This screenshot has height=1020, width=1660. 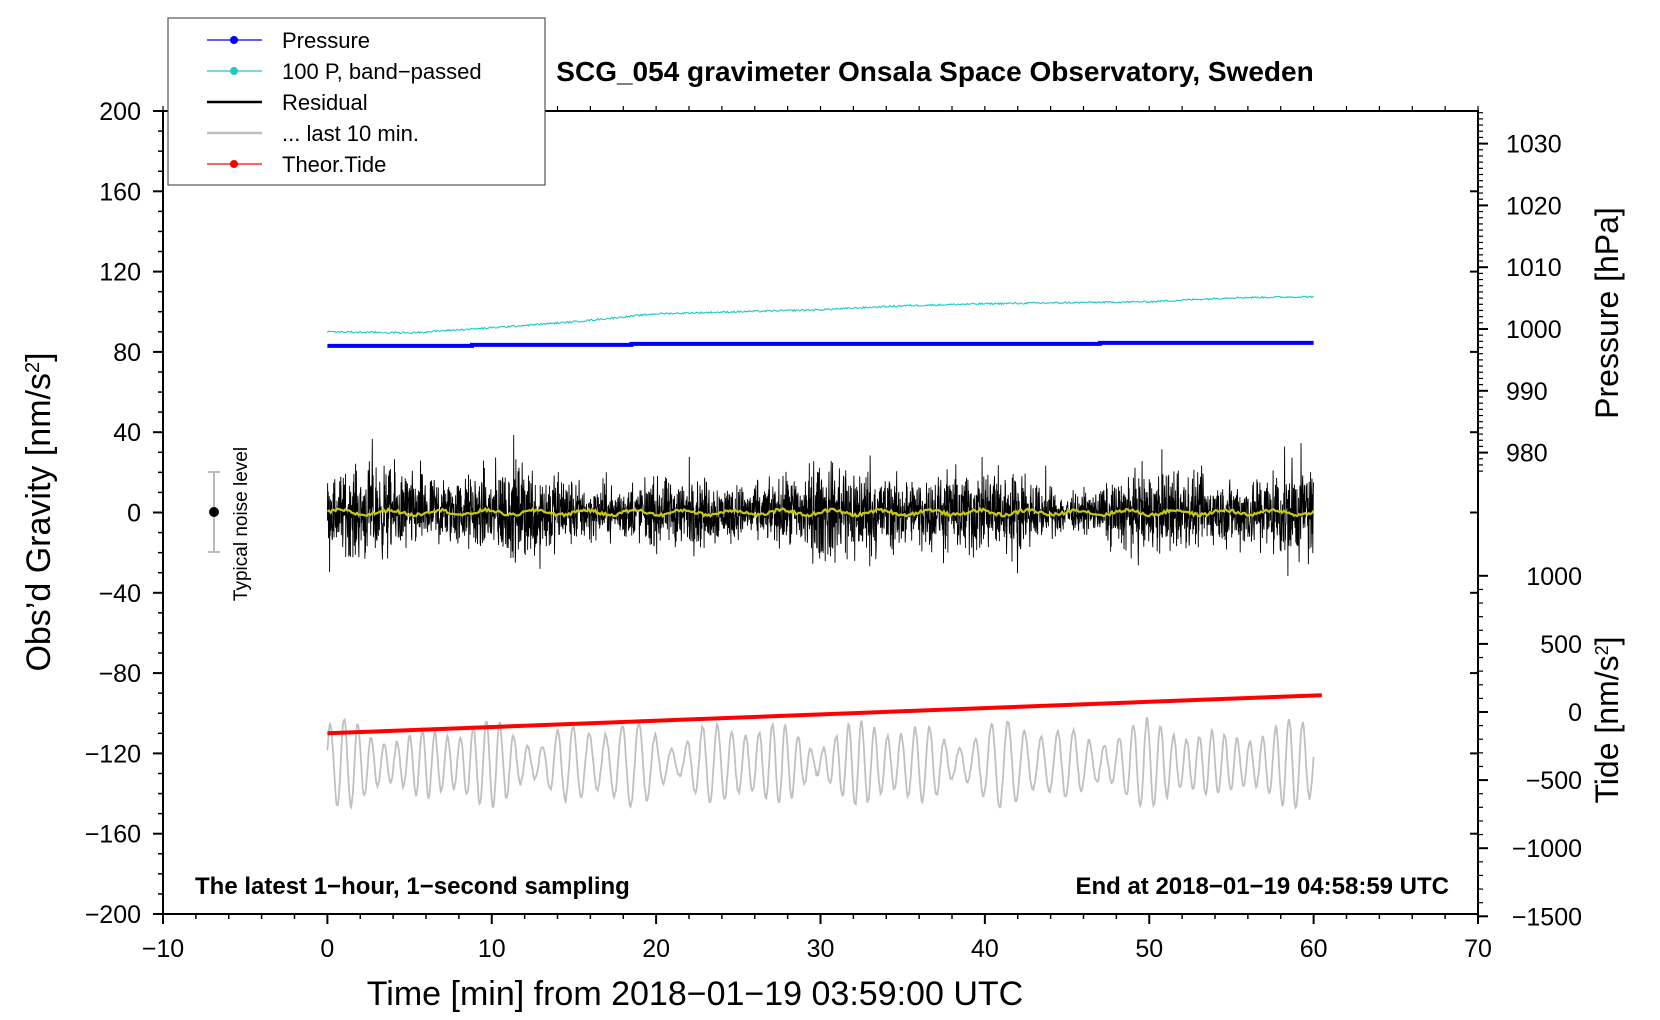 What do you see at coordinates (1534, 268) in the screenshot?
I see `pressure-tick-label: 1010` at bounding box center [1534, 268].